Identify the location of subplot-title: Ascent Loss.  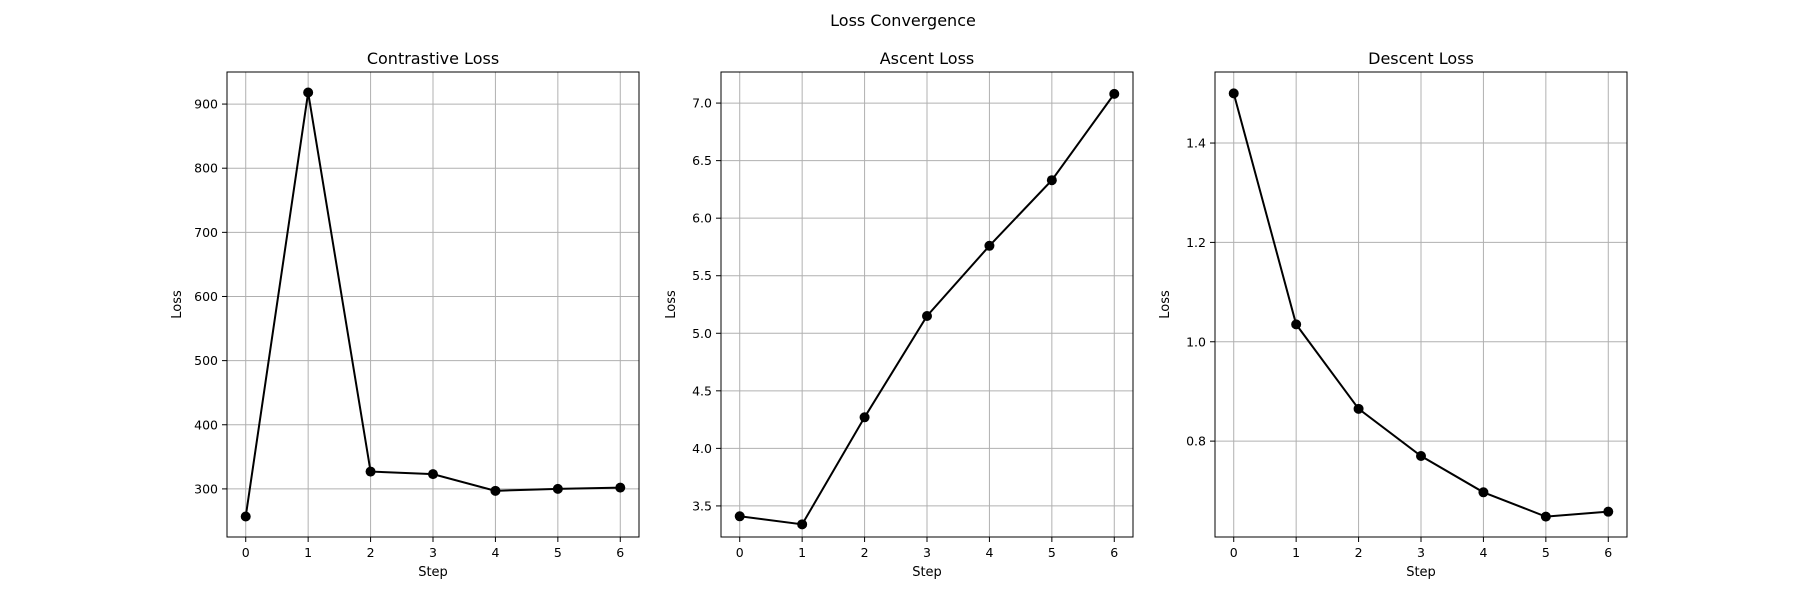
(927, 58).